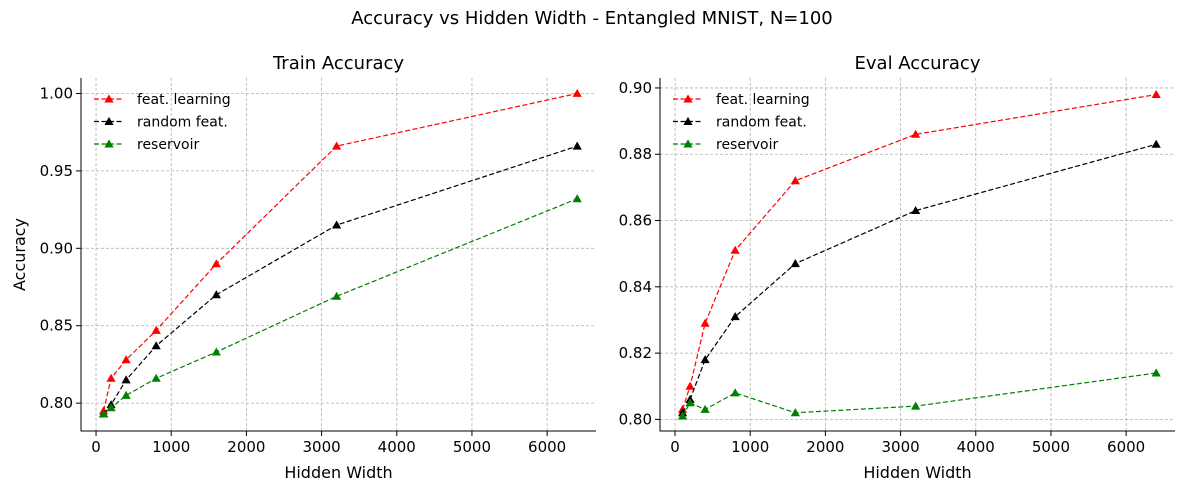 The image size is (1183, 492). I want to click on y-tick-label: 0.86, so click(635, 221).